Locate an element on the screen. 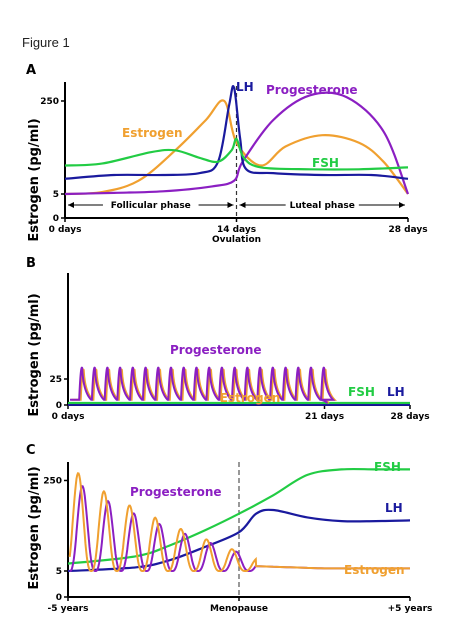  panel-c-label-lh: LH is located at coordinates (394, 508).